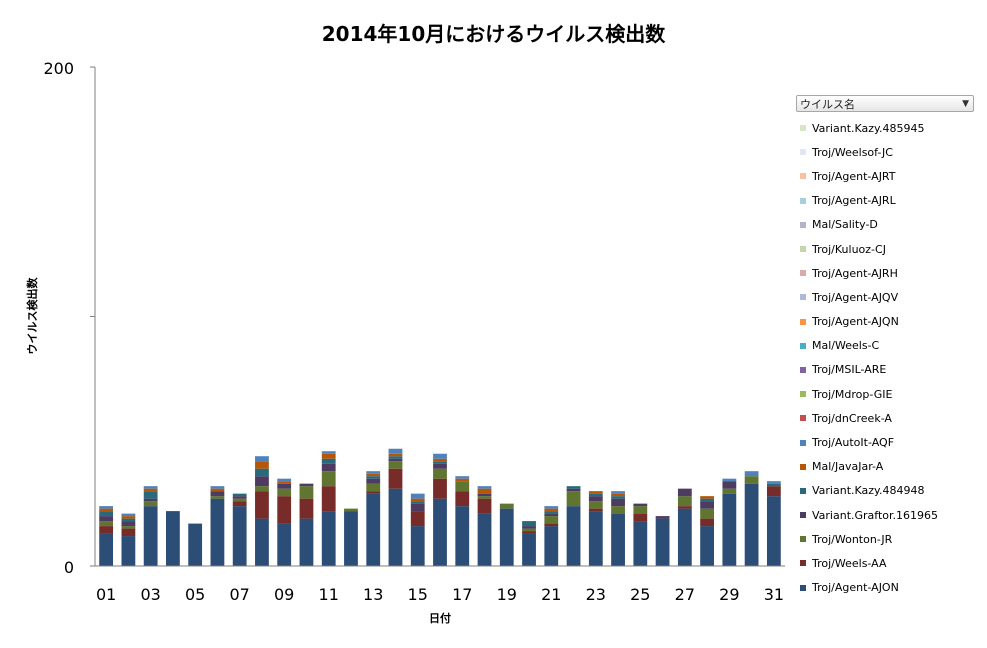 The height and width of the screenshot is (648, 987). I want to click on legend-item: Variant.Kazy.485945, so click(885, 128).